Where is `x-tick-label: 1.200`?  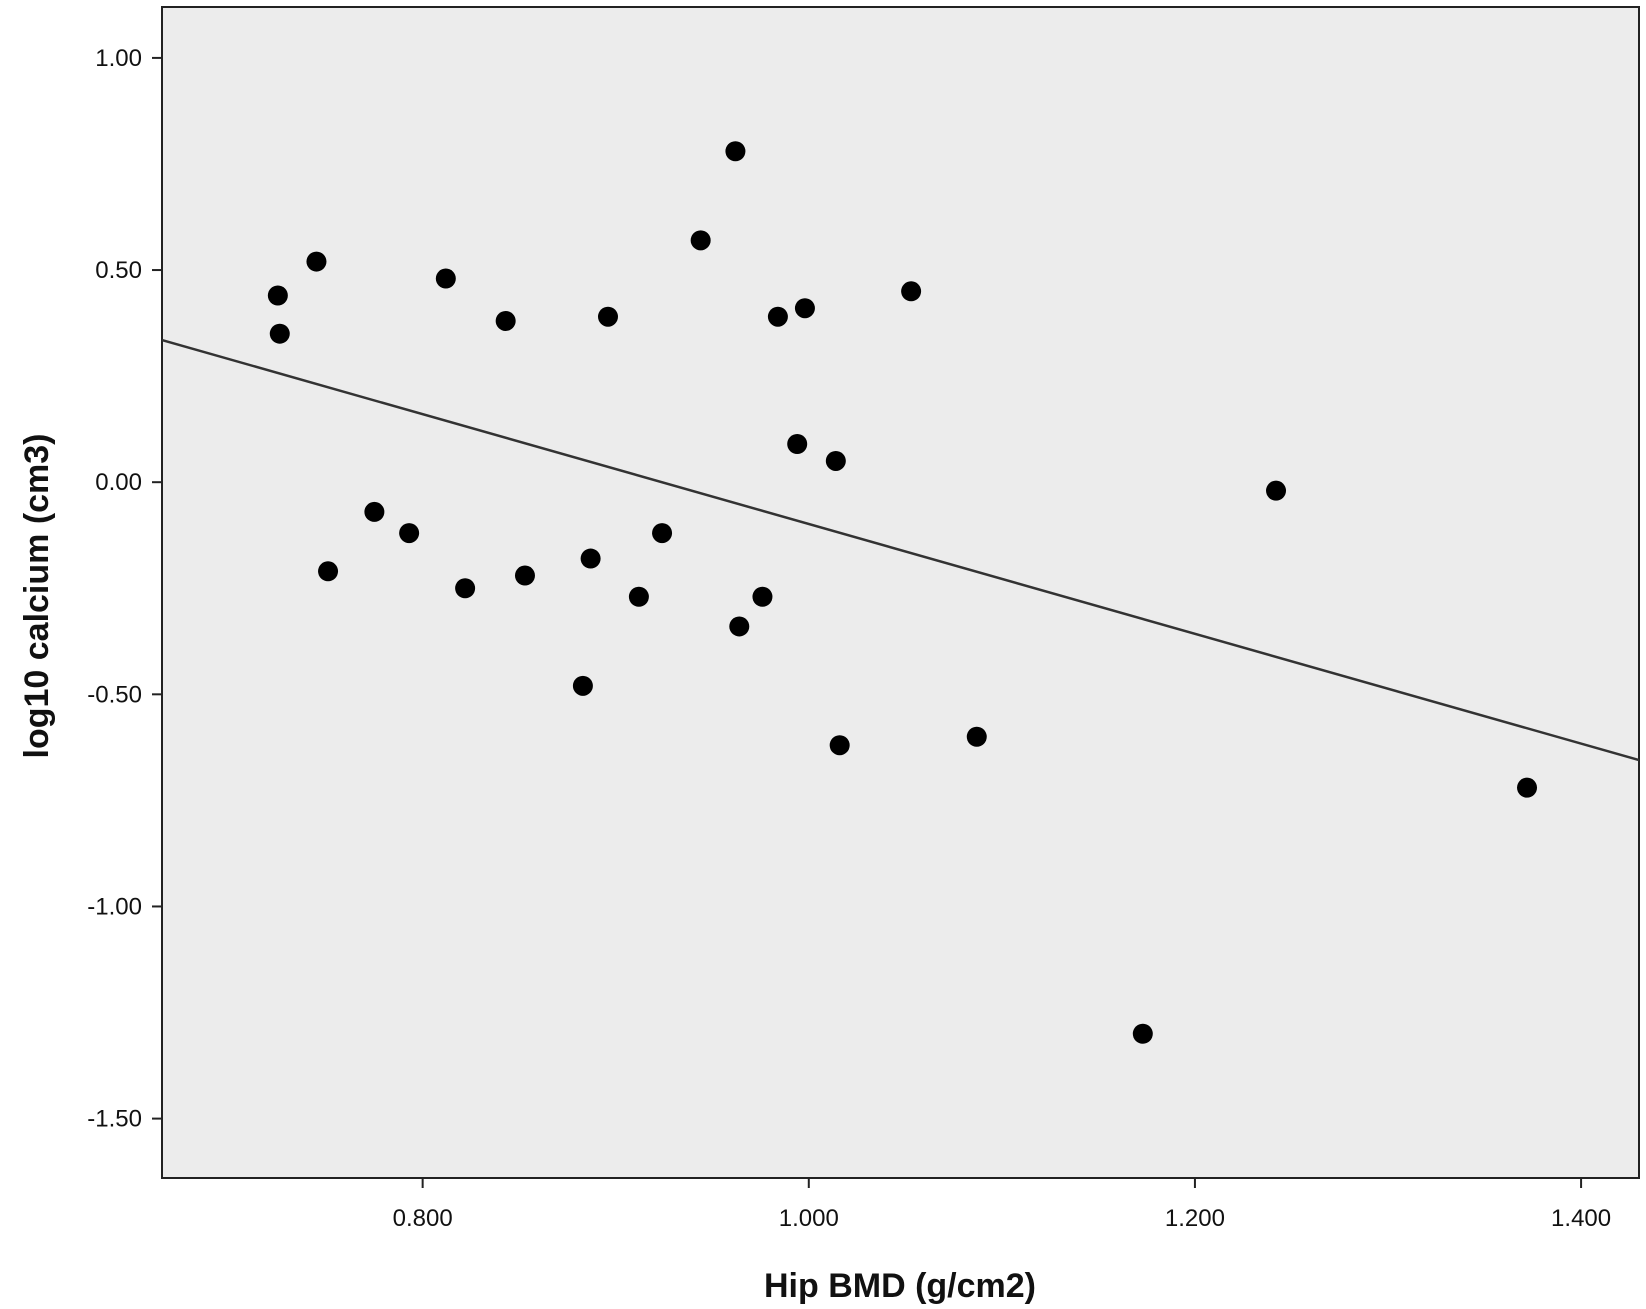
x-tick-label: 1.200 is located at coordinates (1195, 1218).